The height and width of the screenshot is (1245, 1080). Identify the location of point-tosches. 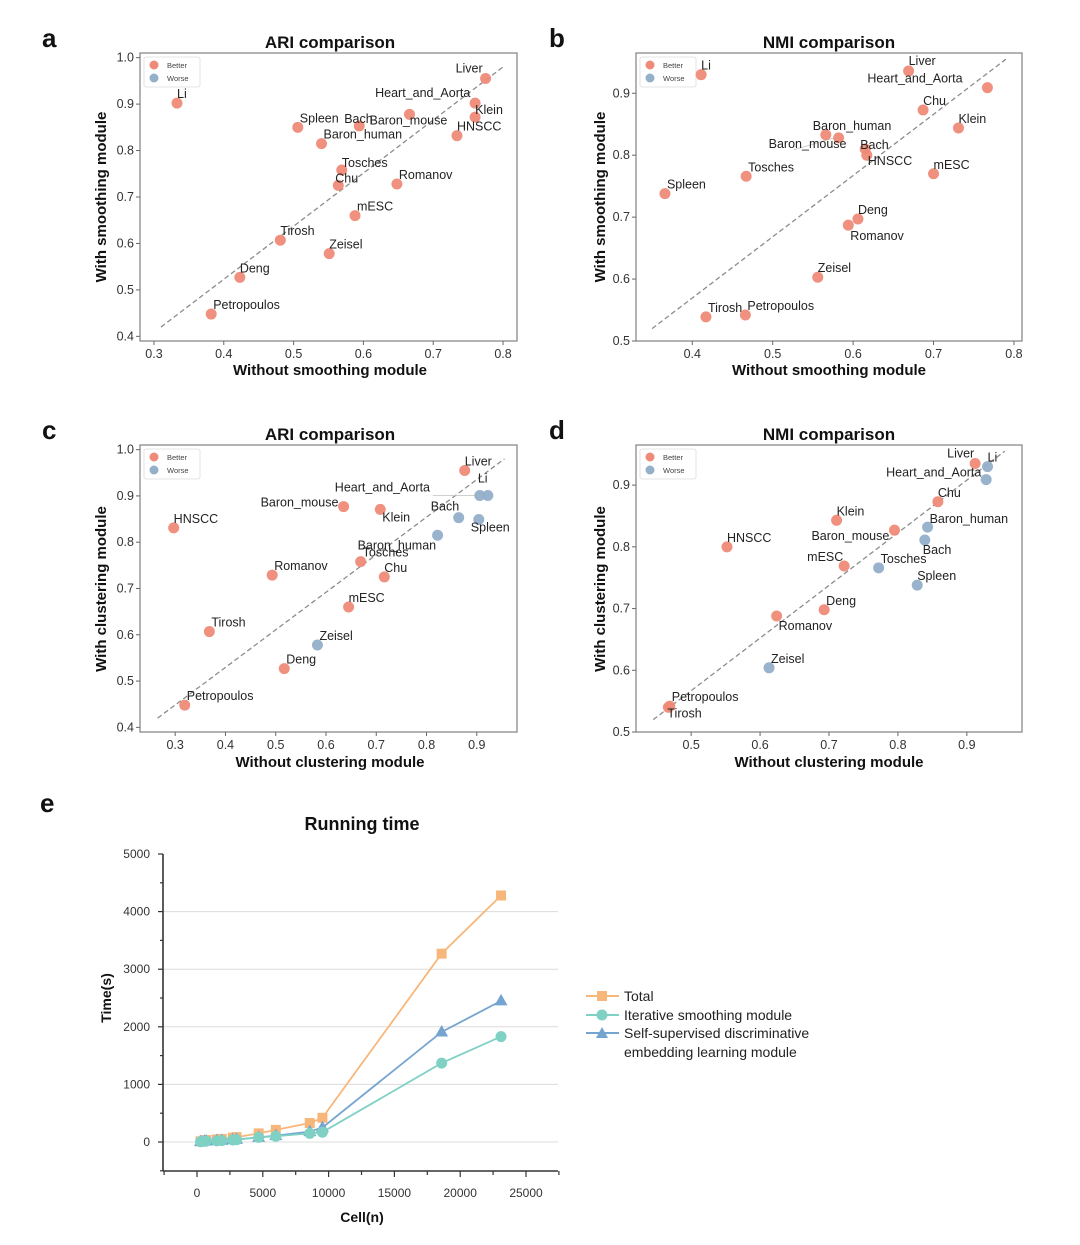
(746, 176).